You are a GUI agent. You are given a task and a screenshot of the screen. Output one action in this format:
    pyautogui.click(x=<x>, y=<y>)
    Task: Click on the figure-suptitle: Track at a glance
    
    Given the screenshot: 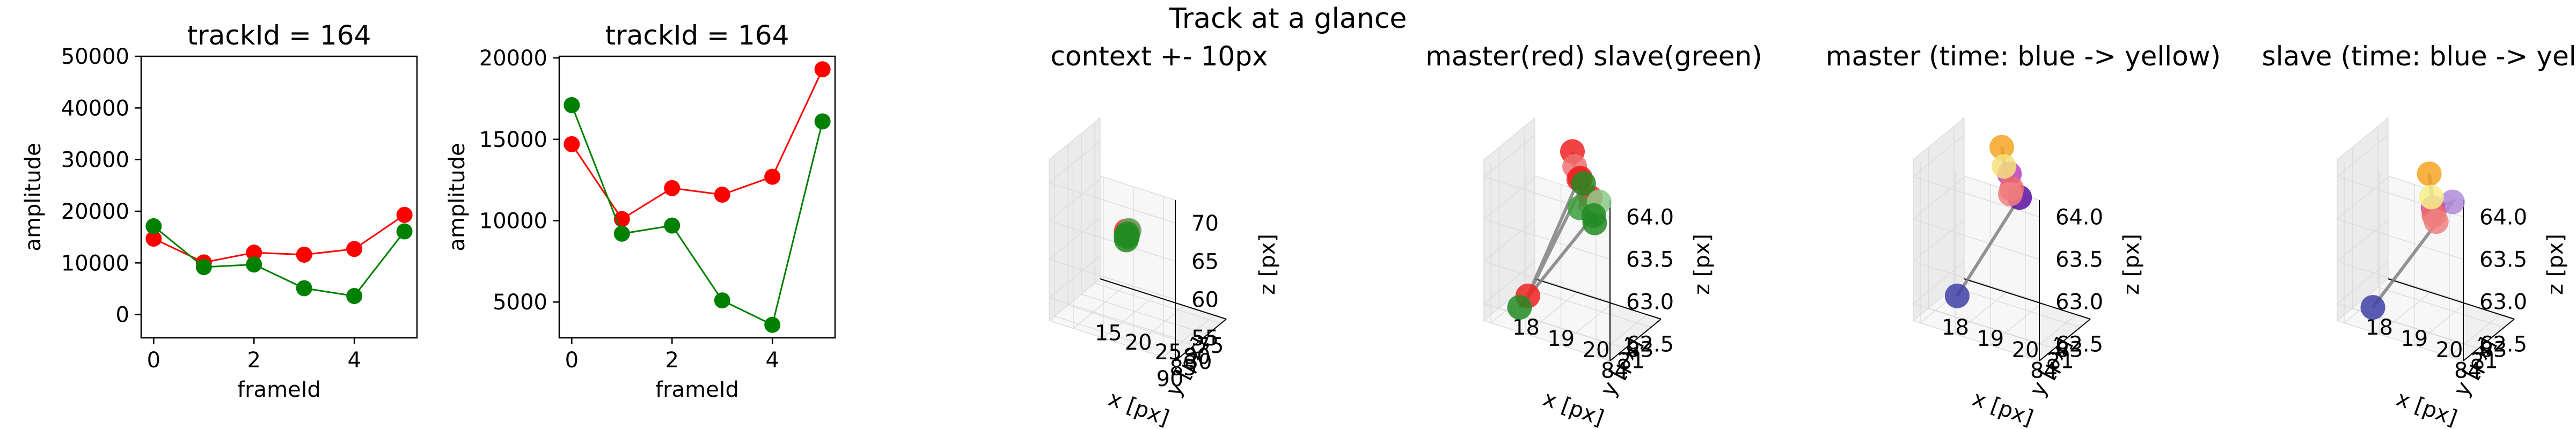 What is the action you would take?
    pyautogui.click(x=1288, y=19)
    